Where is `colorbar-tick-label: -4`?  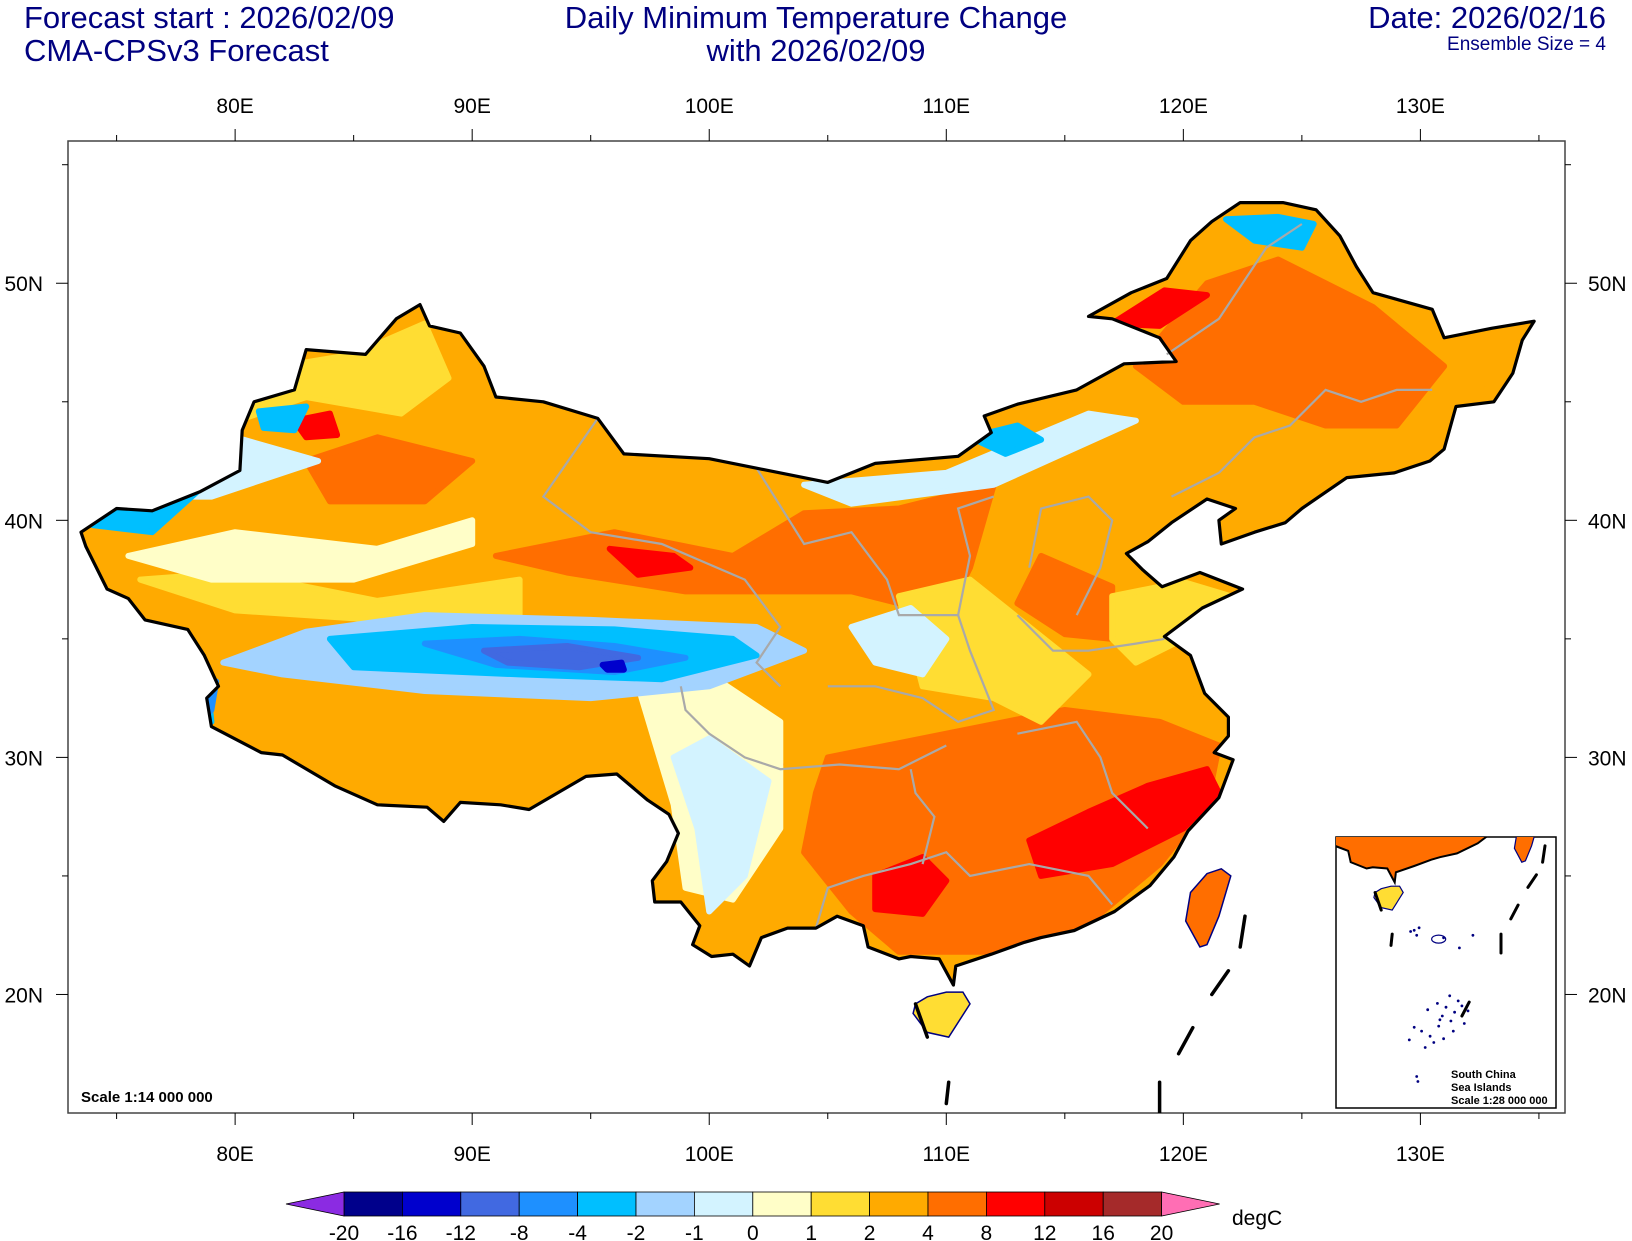 colorbar-tick-label: -4 is located at coordinates (577, 1231).